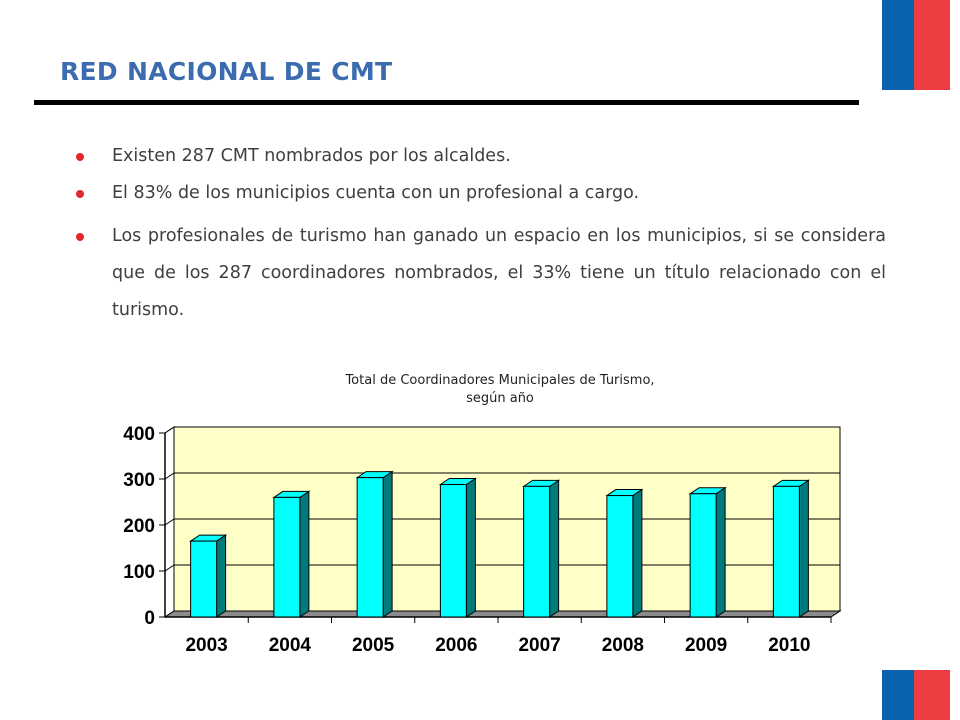  I want to click on y-tick-label: 300, so click(139, 480).